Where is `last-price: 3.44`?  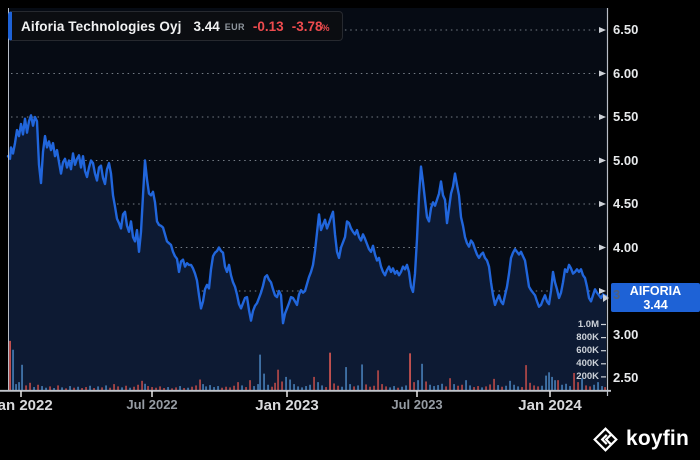 last-price: 3.44 is located at coordinates (206, 26).